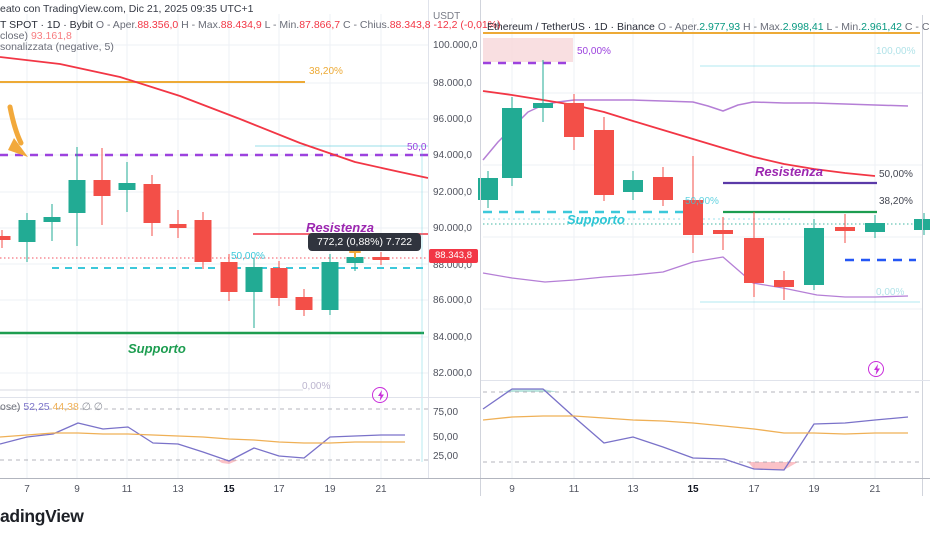 The height and width of the screenshot is (538, 930). I want to click on rsi-legend-left: ose) 52,25 44,38 ∅ ∅, so click(51, 407).